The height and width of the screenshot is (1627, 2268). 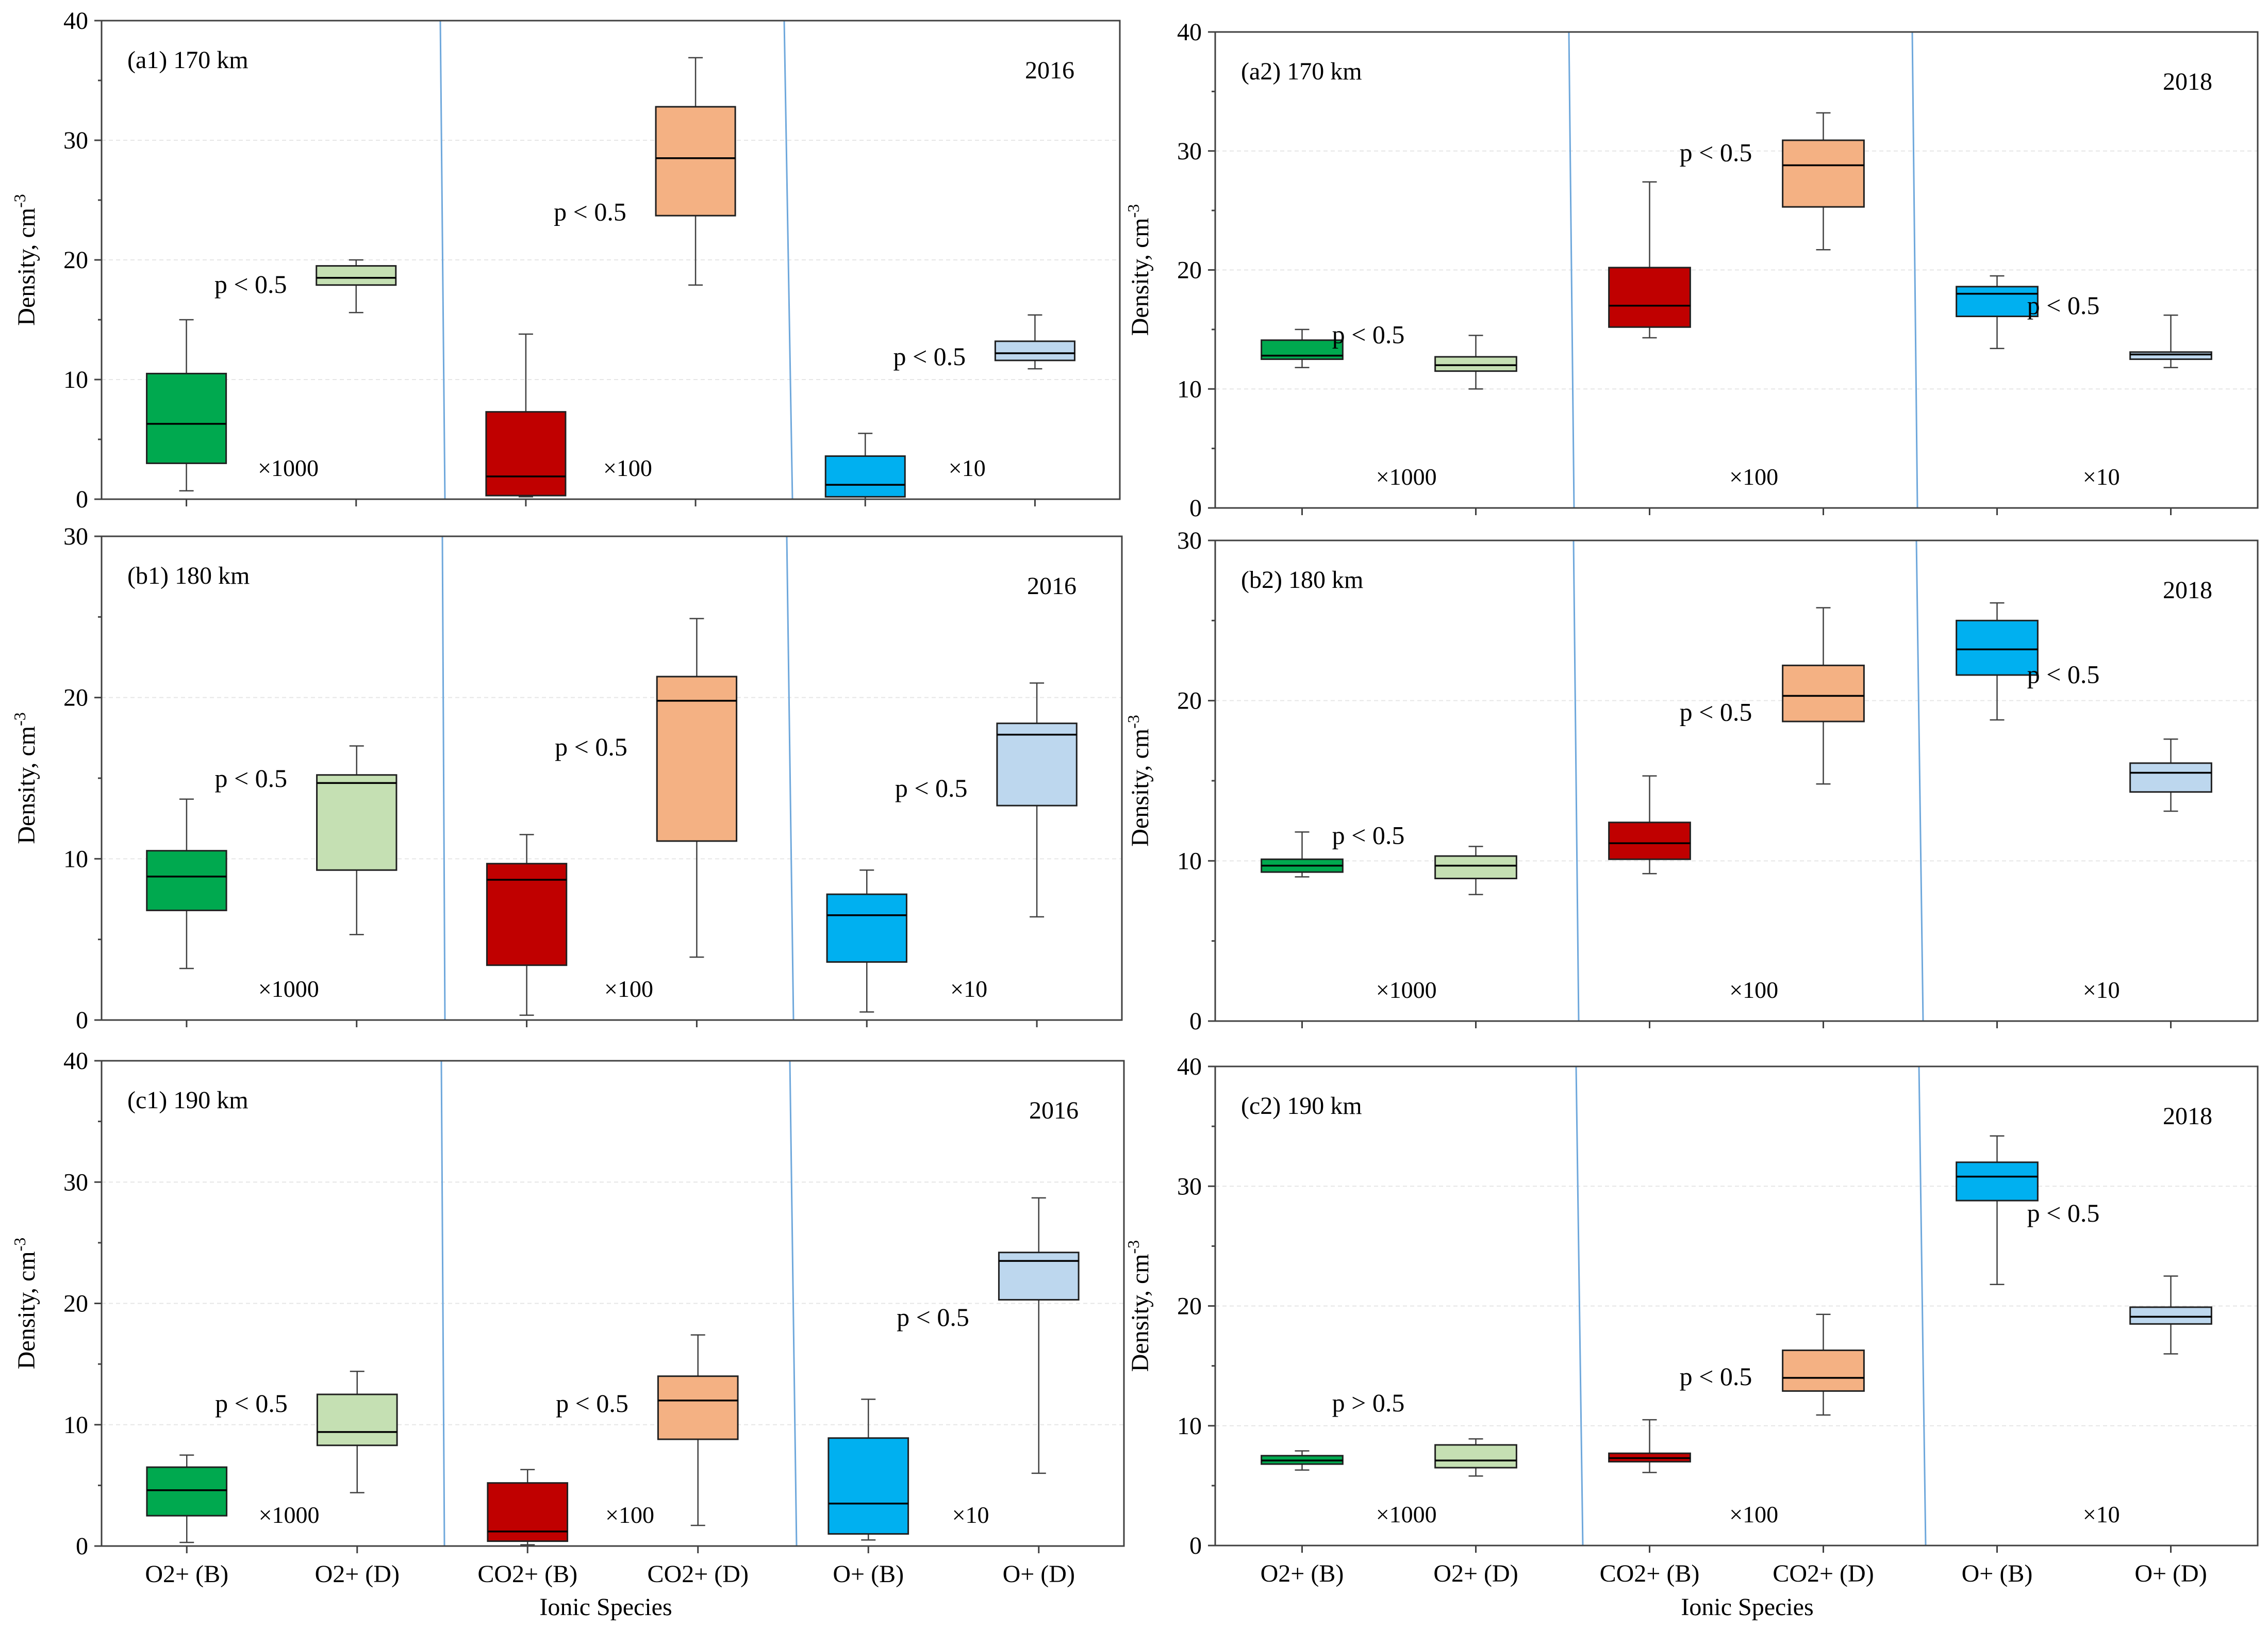 What do you see at coordinates (1301, 1106) in the screenshot?
I see `panel-title: (c2) 190 km` at bounding box center [1301, 1106].